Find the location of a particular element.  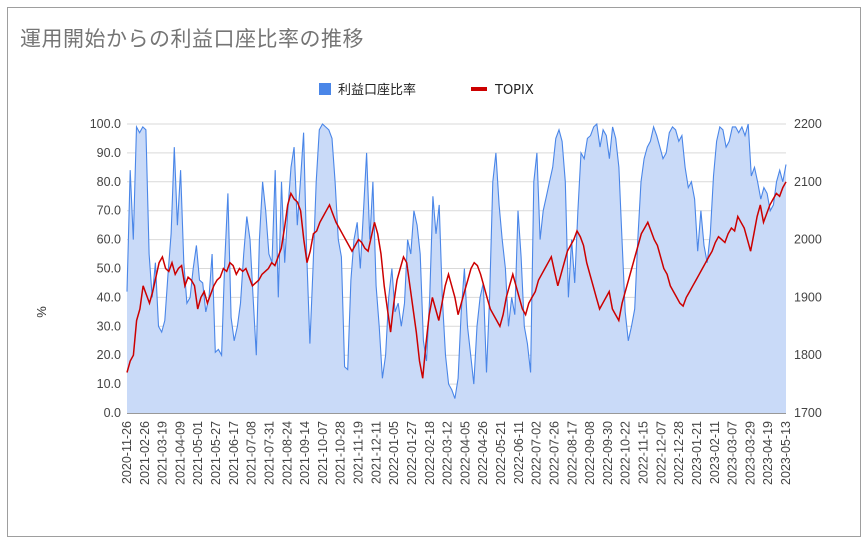

x-tick-label: 2022-04-26 is located at coordinates (483, 453).